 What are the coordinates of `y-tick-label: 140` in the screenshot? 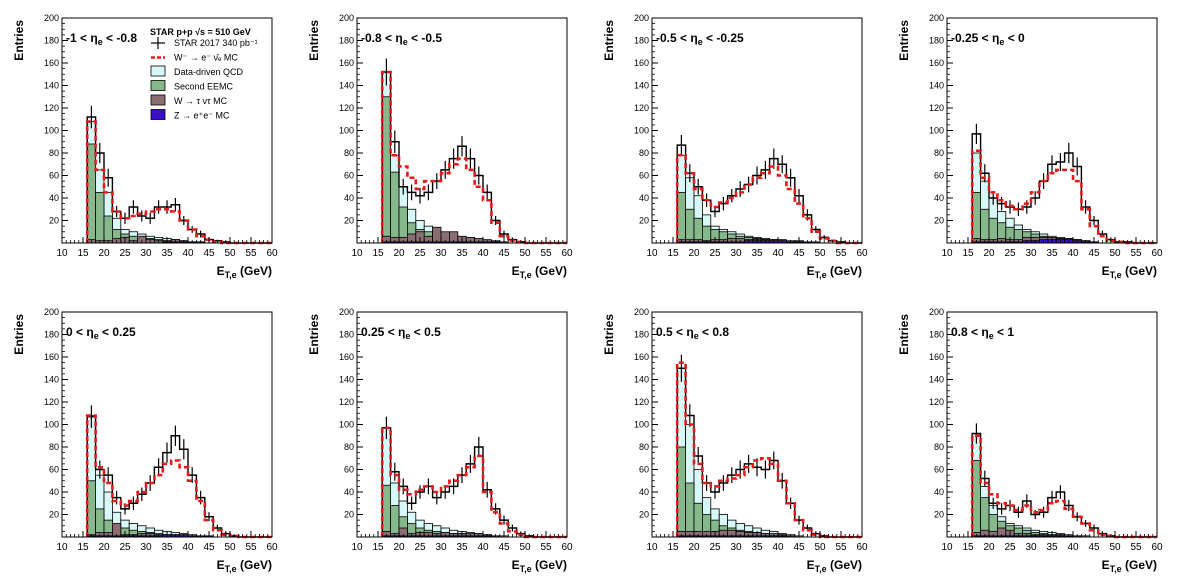 It's located at (641, 380).